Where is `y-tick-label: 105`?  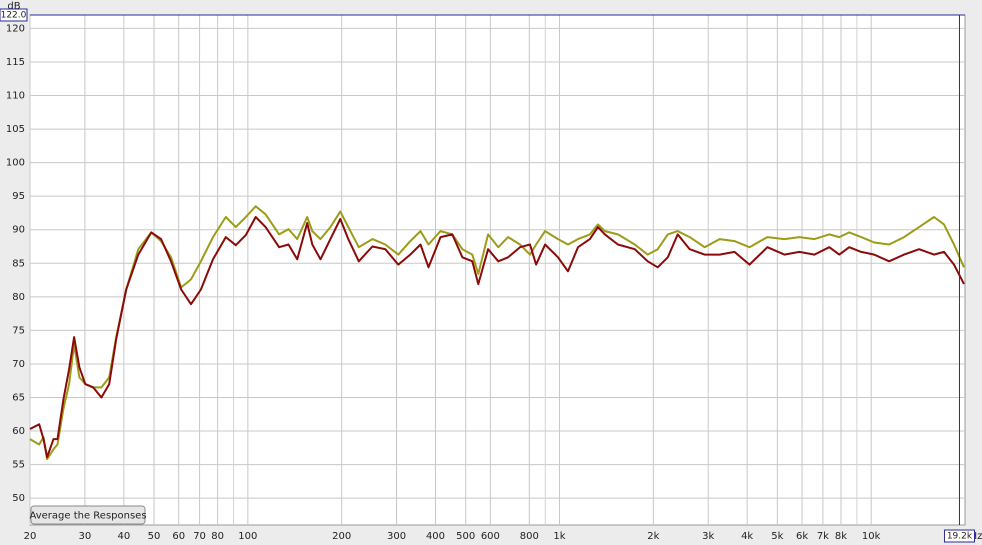 y-tick-label: 105 is located at coordinates (15, 129).